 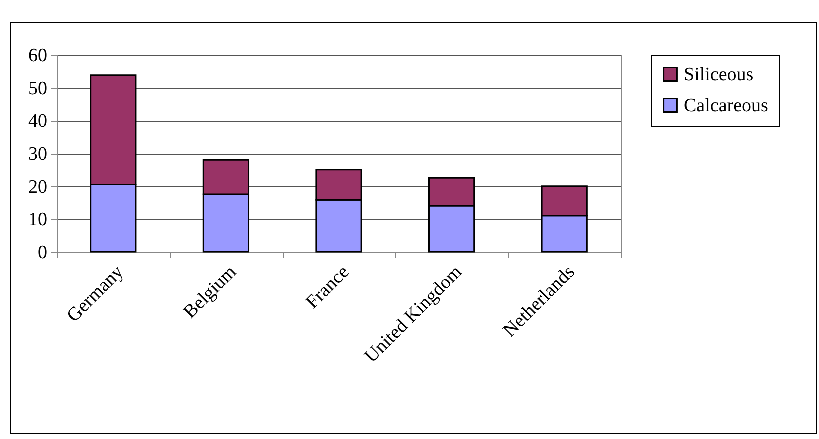 I want to click on y-tick-label: 0, so click(x=43, y=253).